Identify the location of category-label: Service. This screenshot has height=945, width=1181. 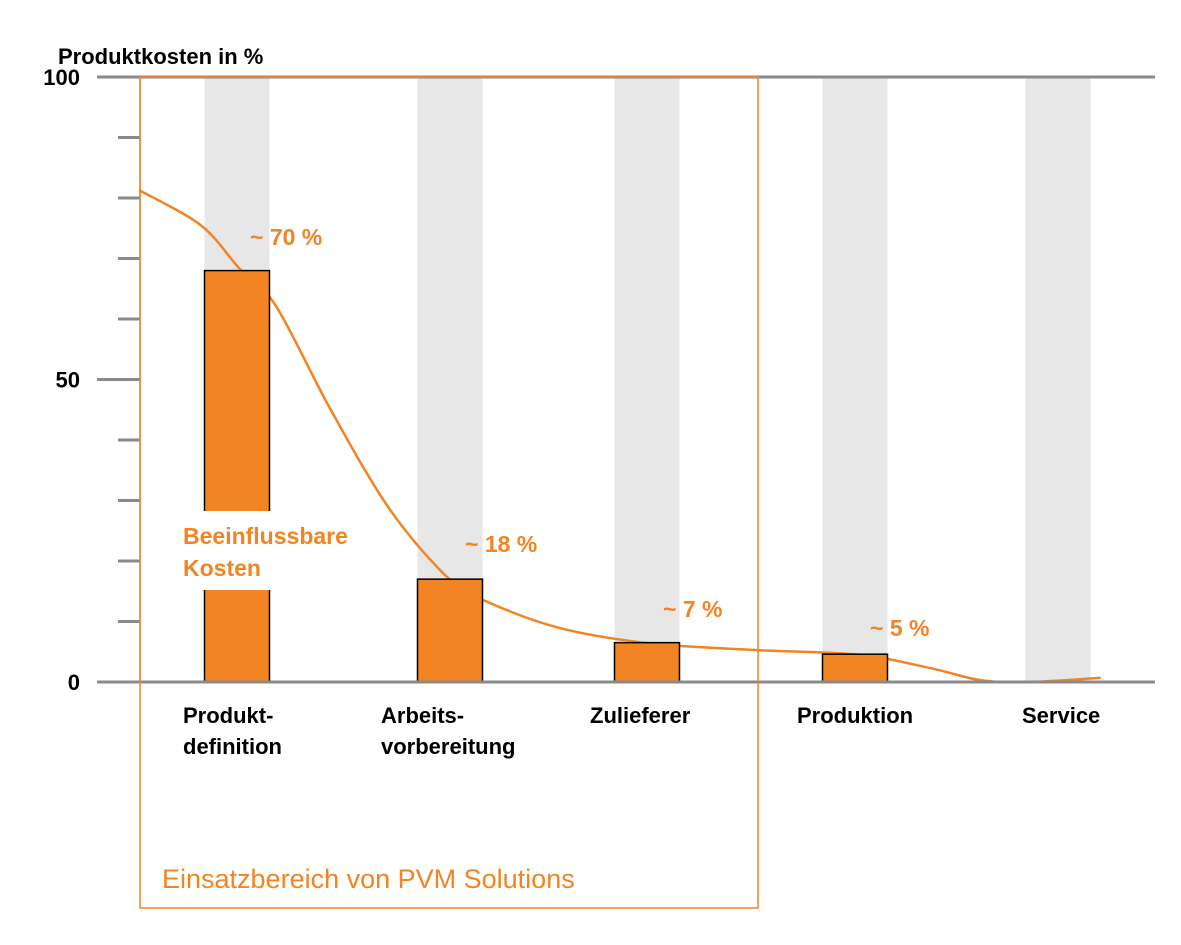
(1061, 715).